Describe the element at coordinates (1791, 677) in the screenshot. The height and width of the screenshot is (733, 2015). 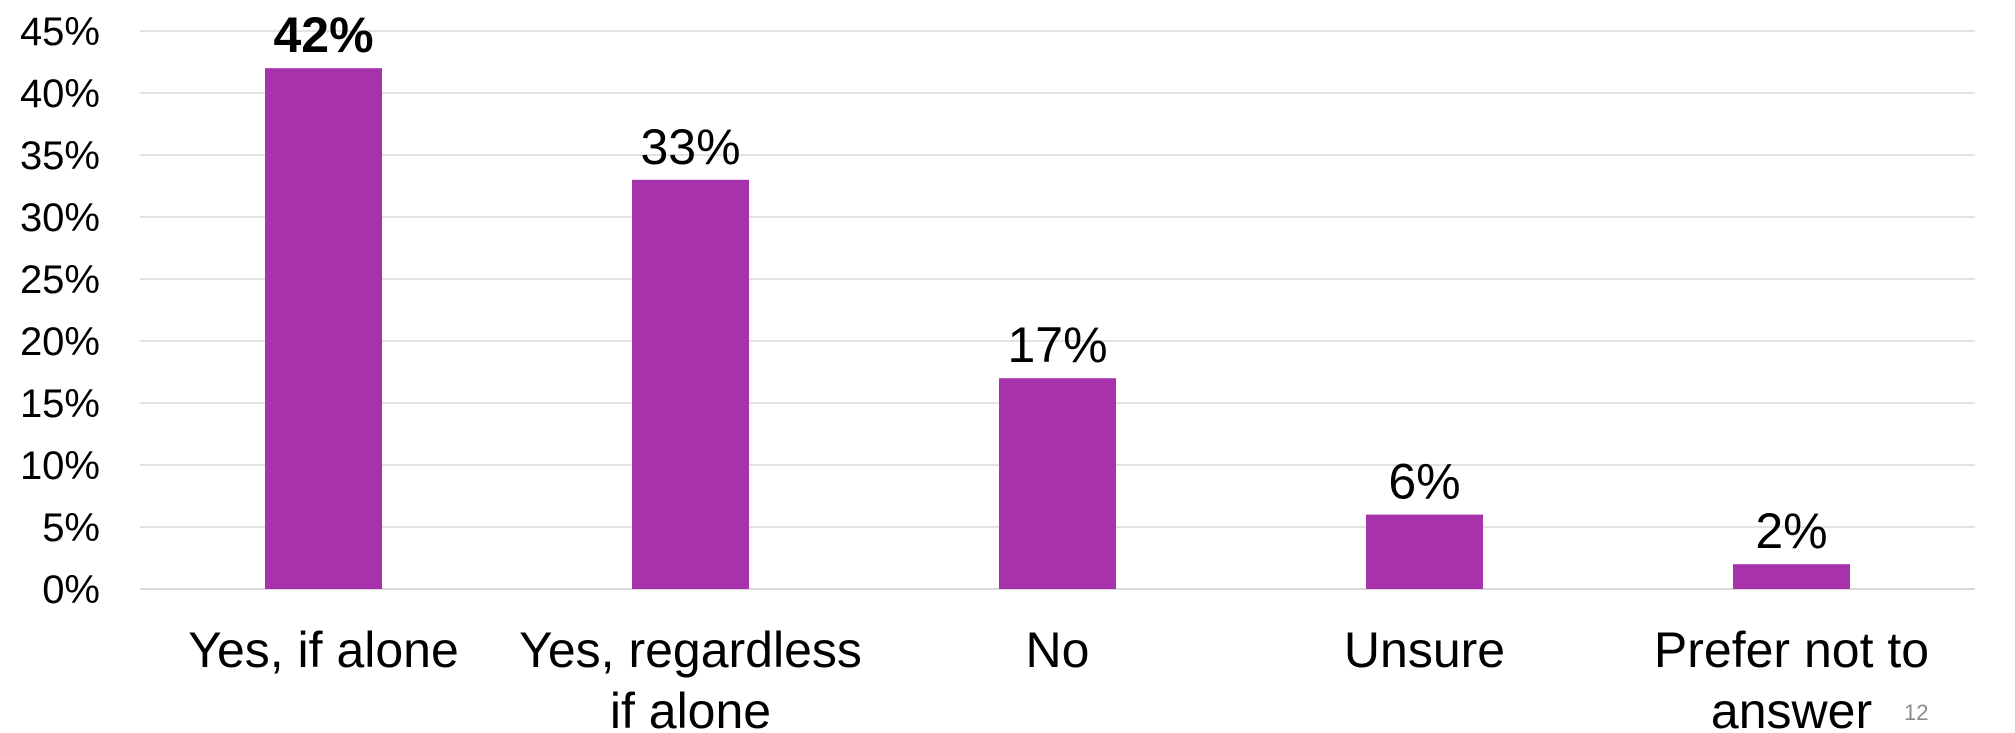
I see `x-category-label: Prefer not to answer` at that location.